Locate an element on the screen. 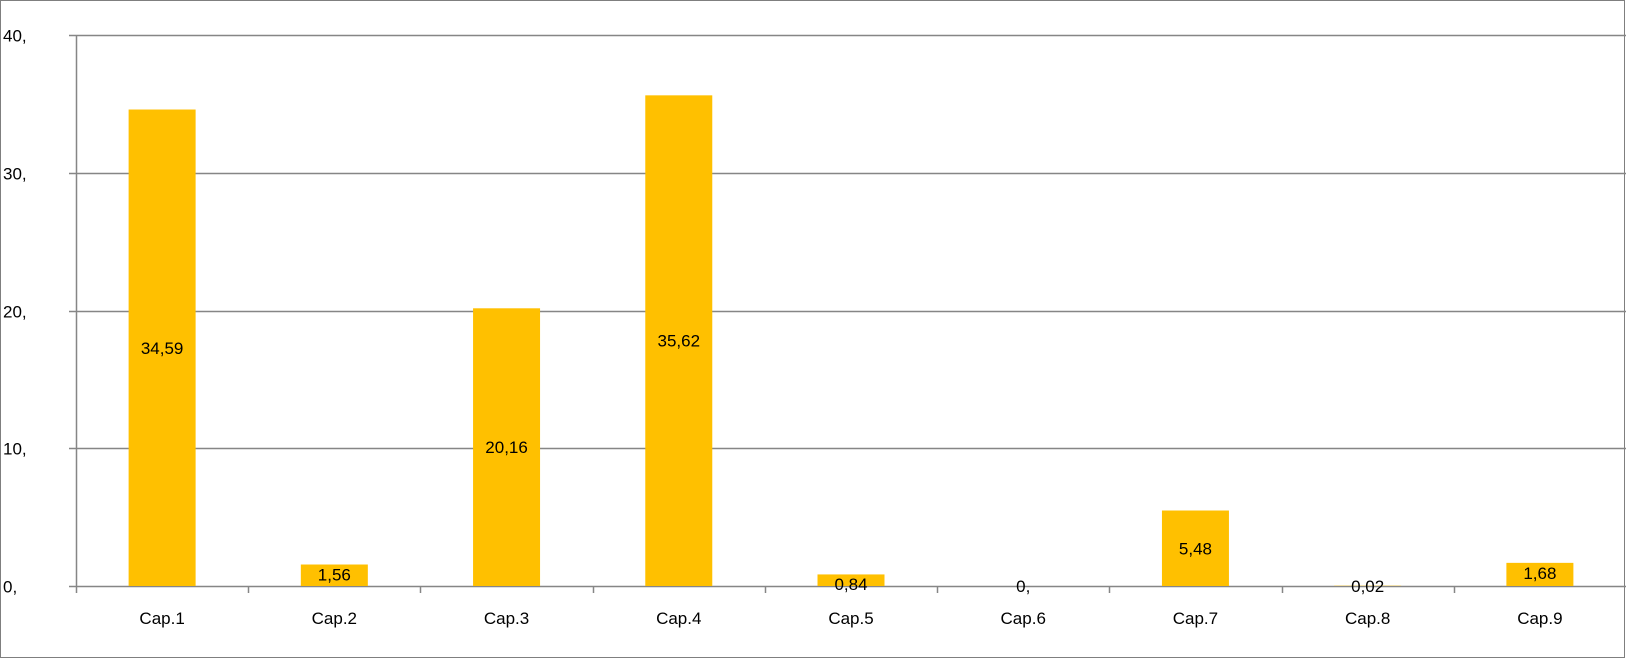 The image size is (1626, 659). data-label: 1,56 is located at coordinates (334, 575).